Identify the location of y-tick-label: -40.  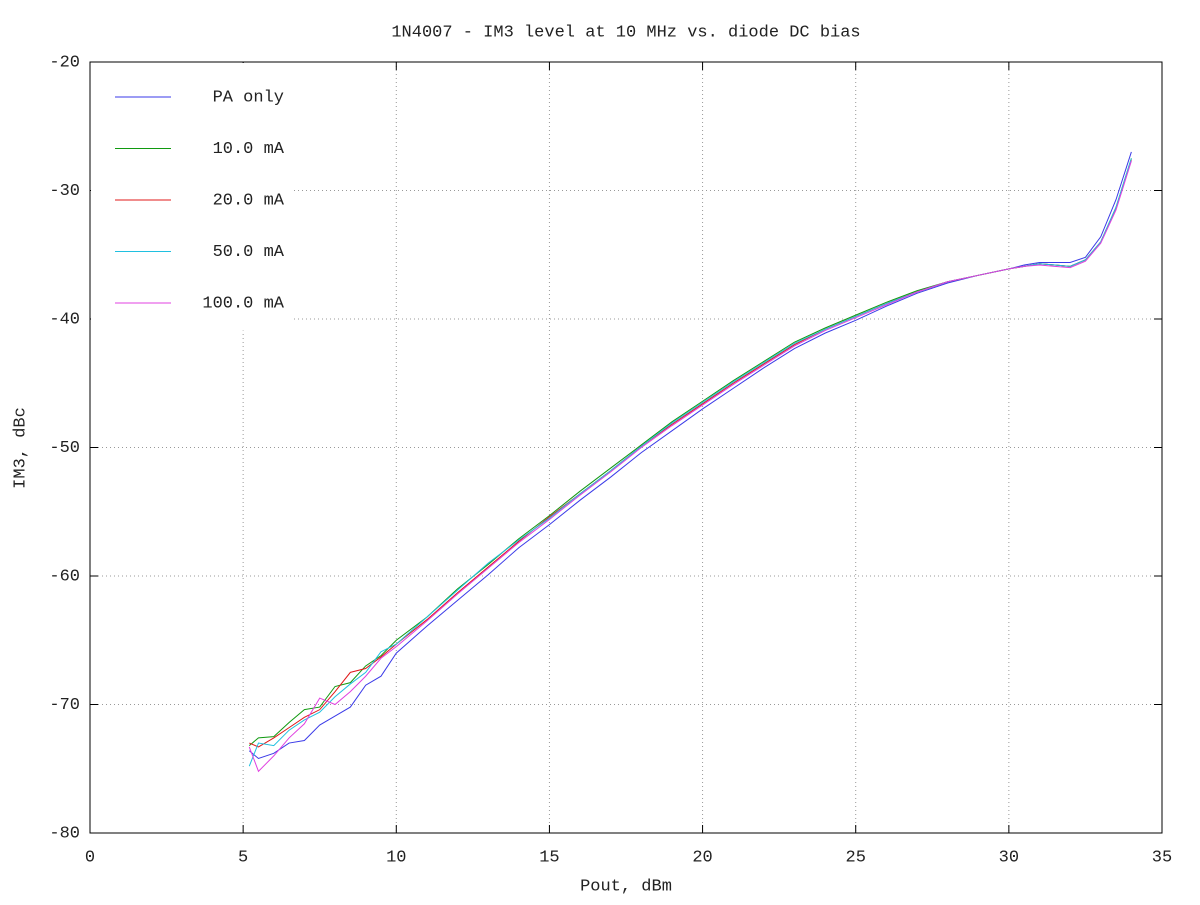
(64, 319).